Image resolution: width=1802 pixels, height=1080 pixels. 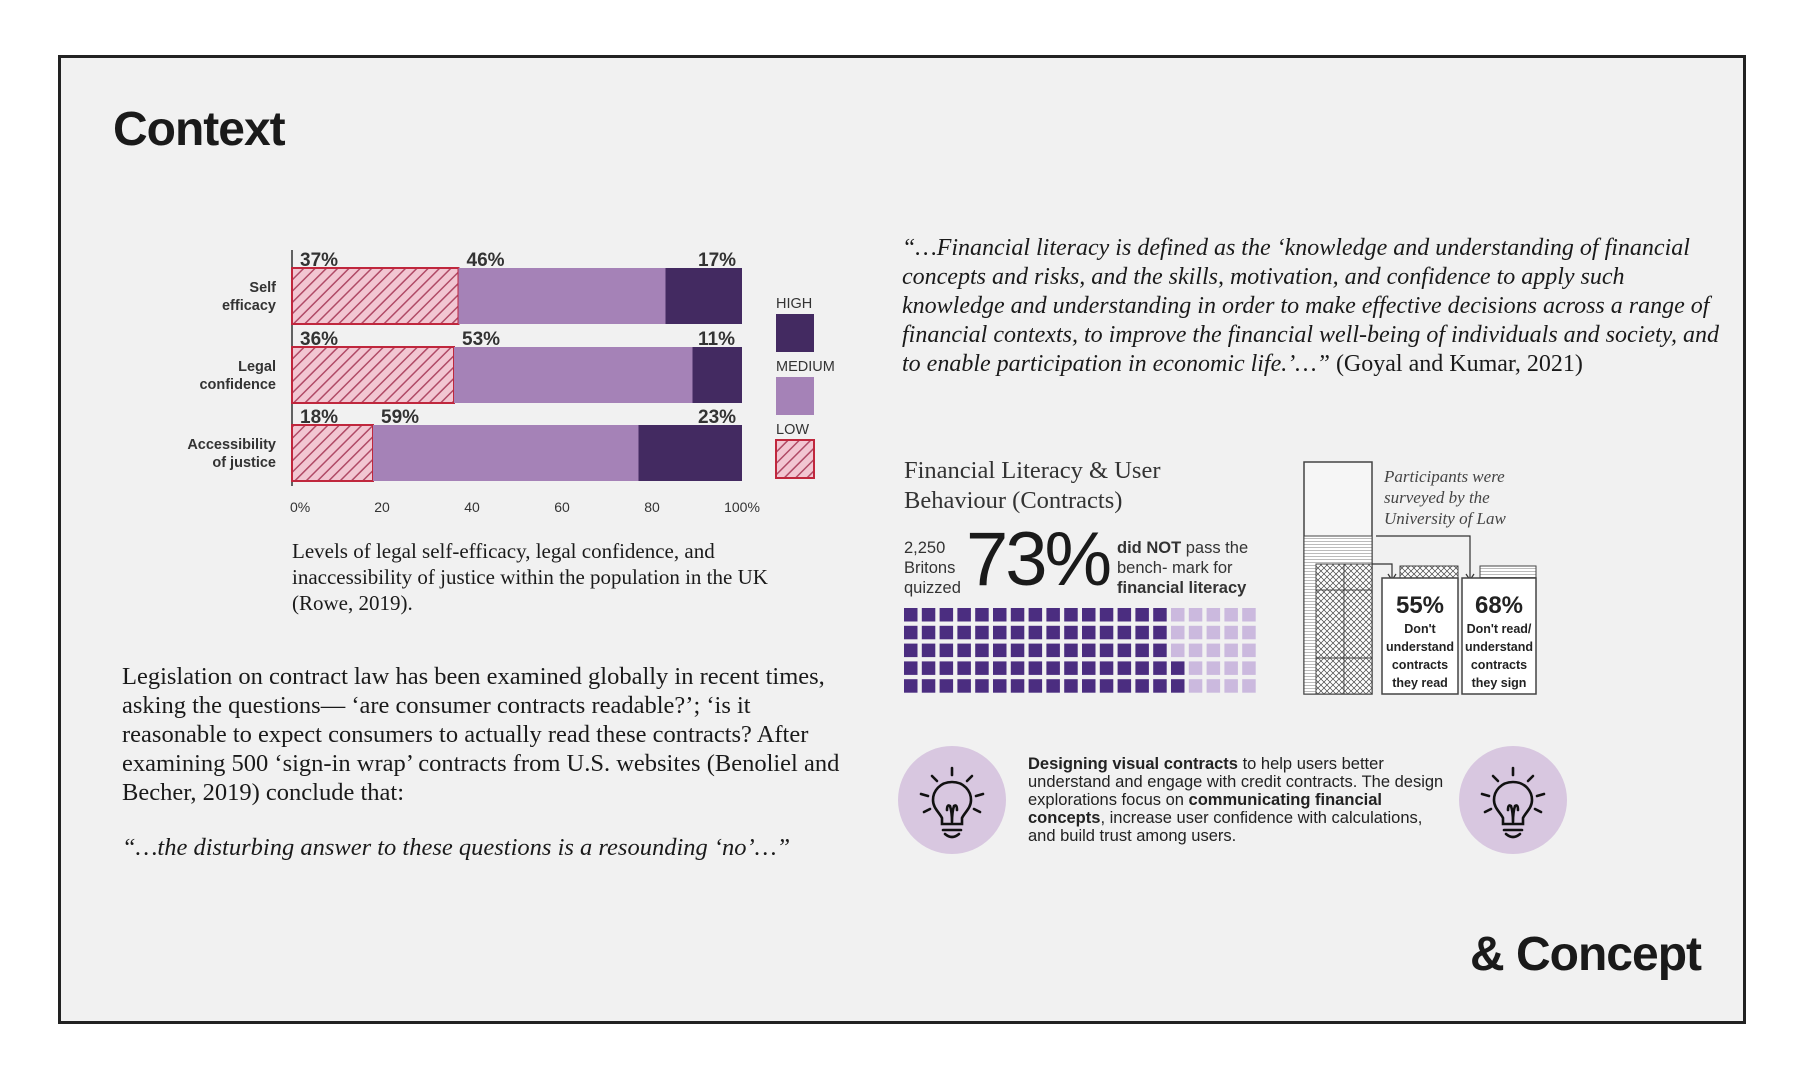 I want to click on stat2-percent: 68%, so click(x=1499, y=605).